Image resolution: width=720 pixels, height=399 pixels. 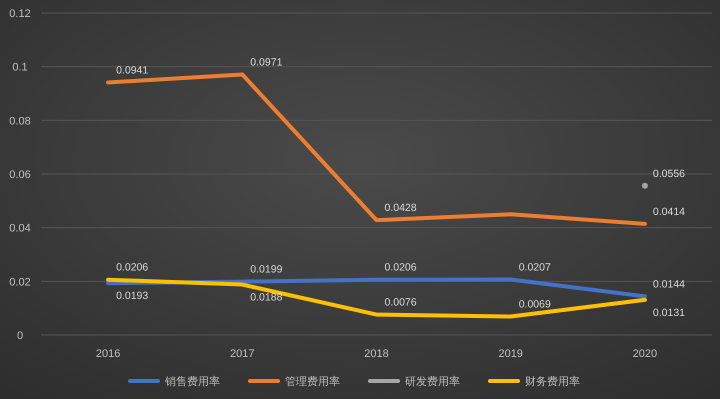 I want to click on y-tick-label: 0.02, so click(x=20, y=282).